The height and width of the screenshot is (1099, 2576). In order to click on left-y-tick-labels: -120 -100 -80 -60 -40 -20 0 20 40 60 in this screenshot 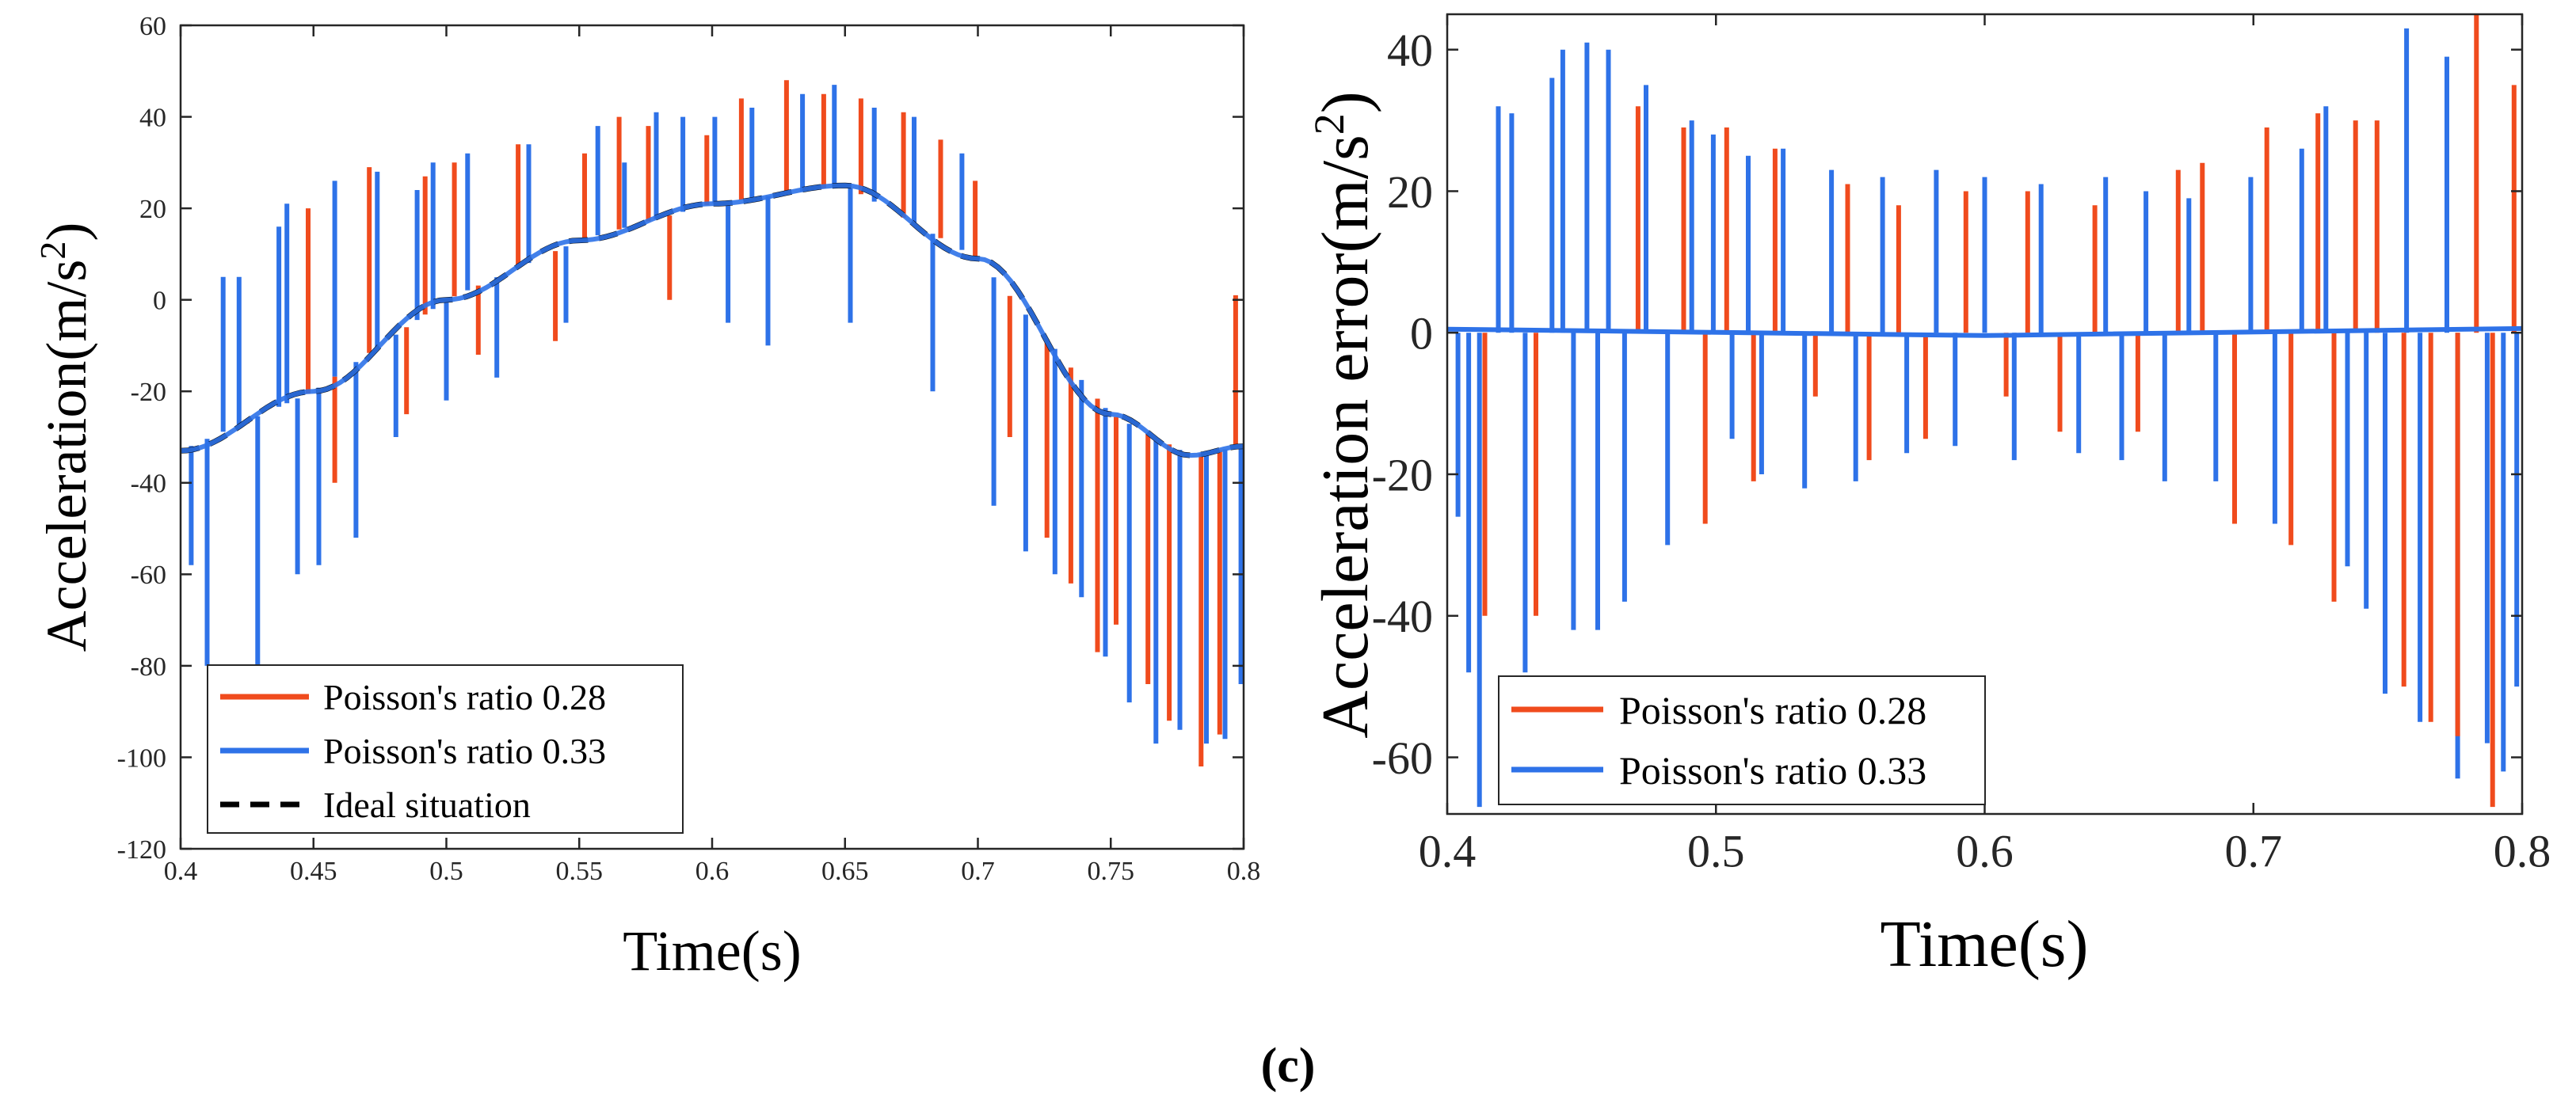, I will do `click(141, 438)`.